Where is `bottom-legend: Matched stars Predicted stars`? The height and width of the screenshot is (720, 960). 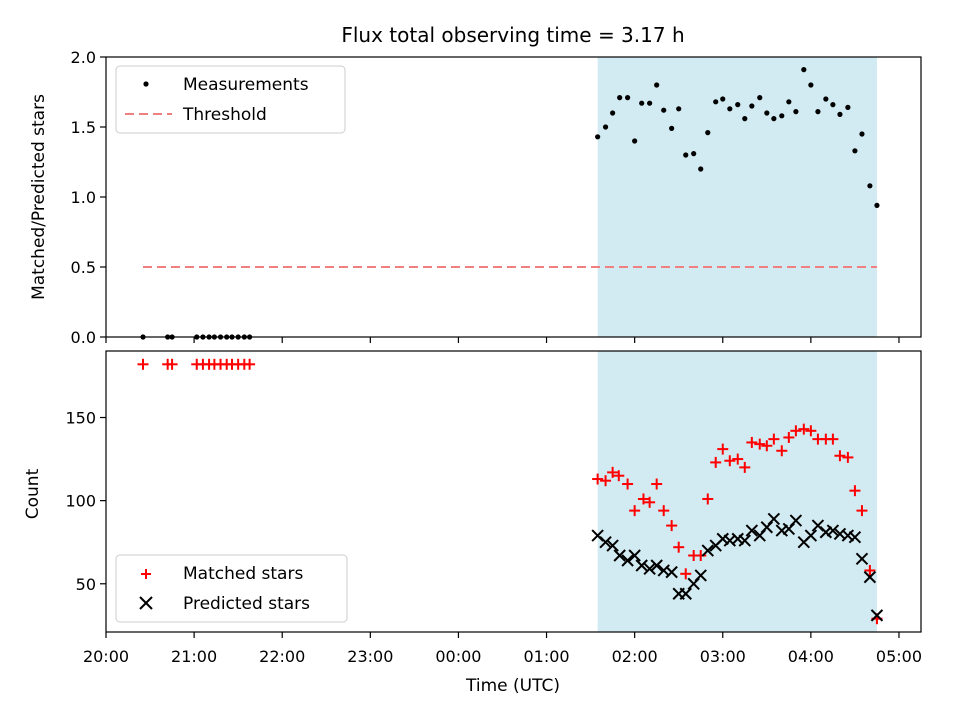
bottom-legend: Matched stars Predicted stars is located at coordinates (231, 588).